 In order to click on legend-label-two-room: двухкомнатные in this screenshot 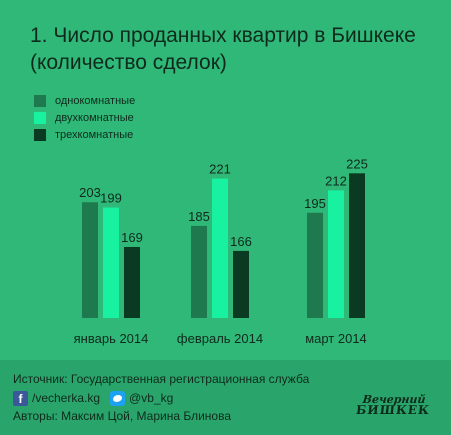, I will do `click(94, 117)`.